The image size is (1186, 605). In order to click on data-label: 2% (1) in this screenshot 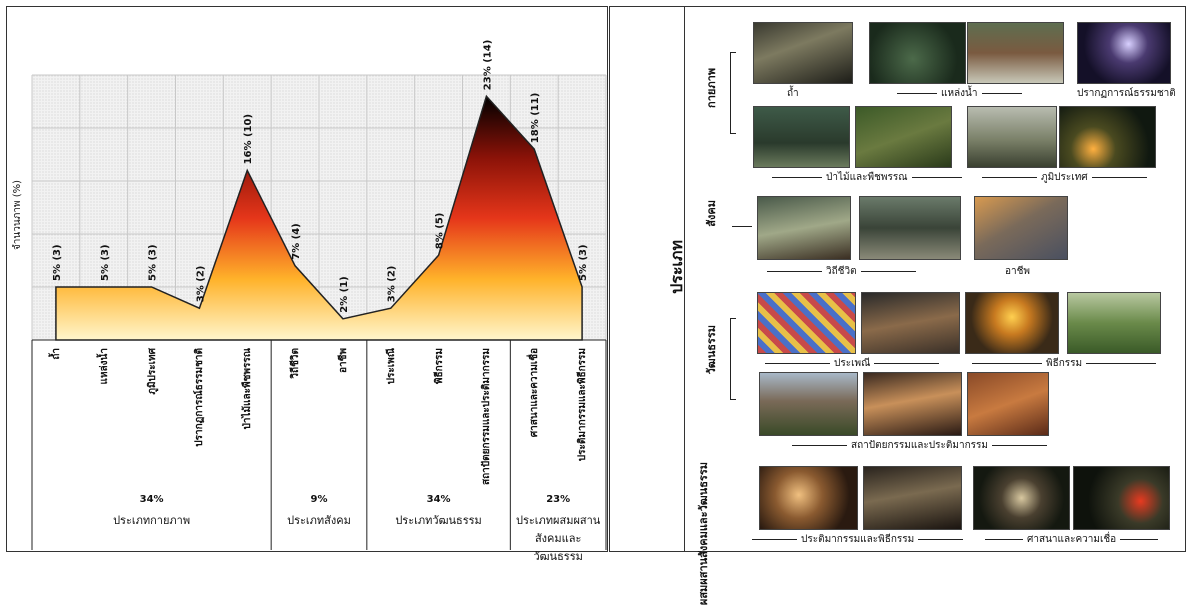, I will do `click(344, 294)`.